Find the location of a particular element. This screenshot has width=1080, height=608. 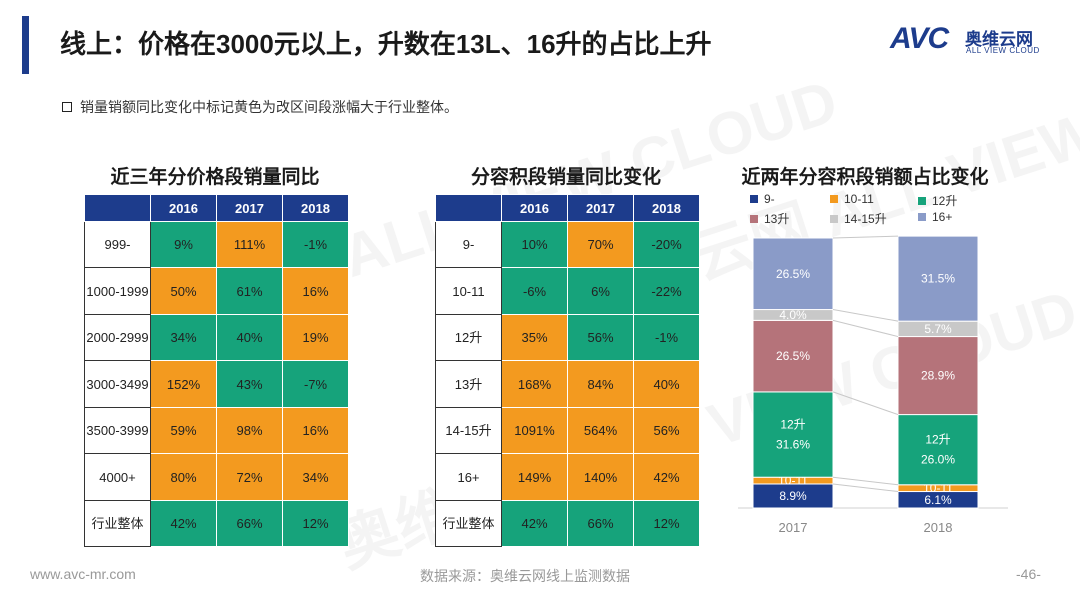

note-text: 销量销额同比变化中标记黄色为改区间段涨幅大于行业整体。 is located at coordinates (269, 107).